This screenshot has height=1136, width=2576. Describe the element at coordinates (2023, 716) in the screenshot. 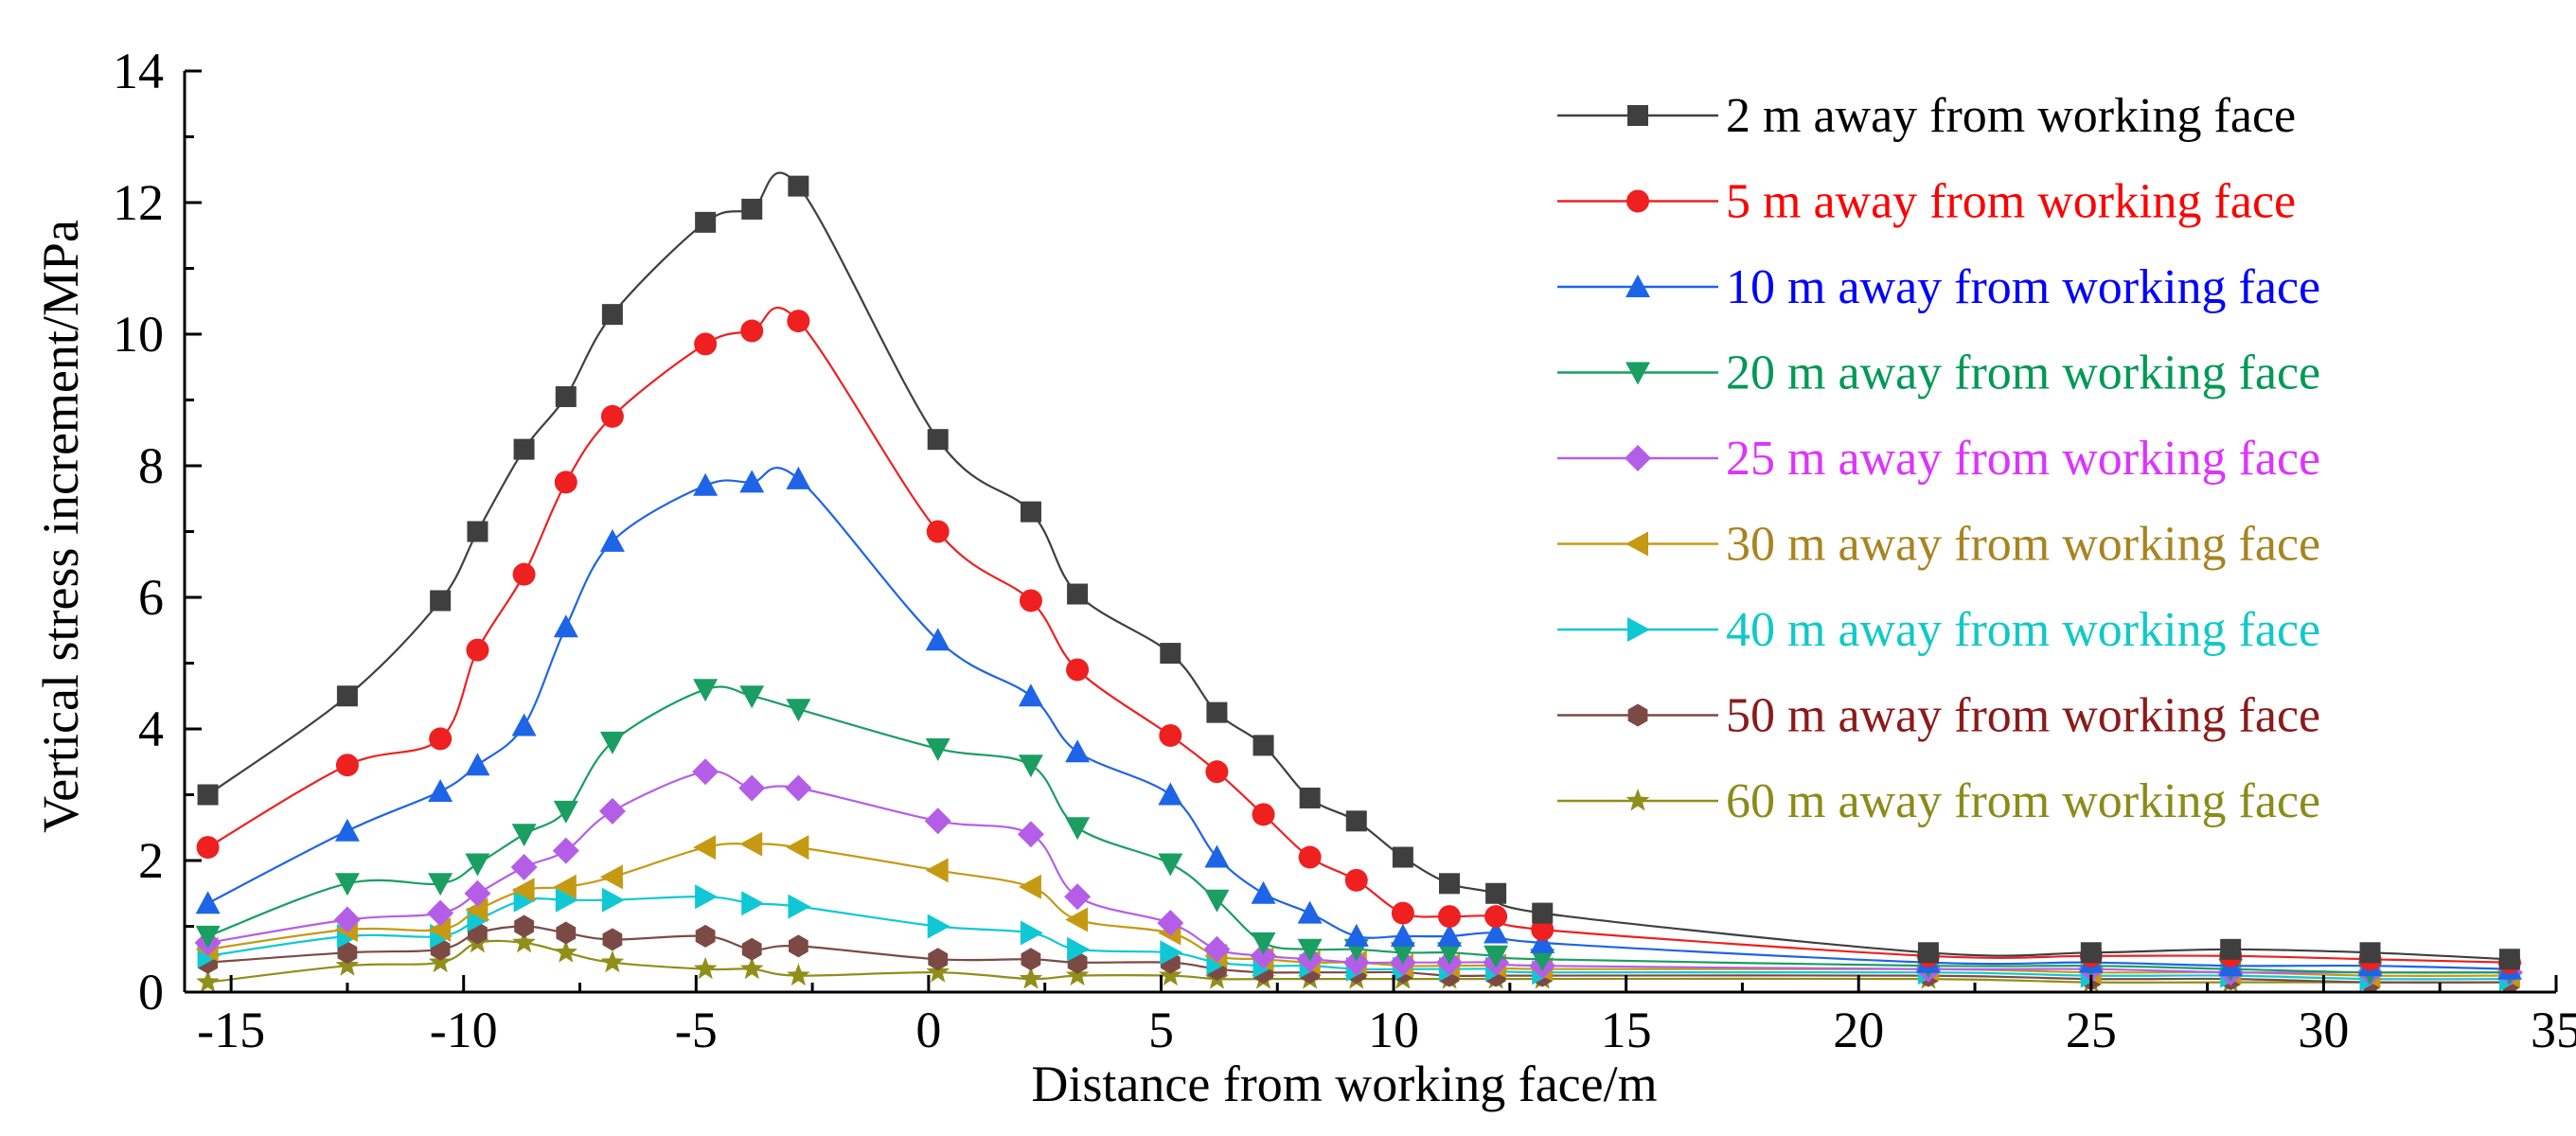

I see `legend-label: 50 m away from working face` at that location.